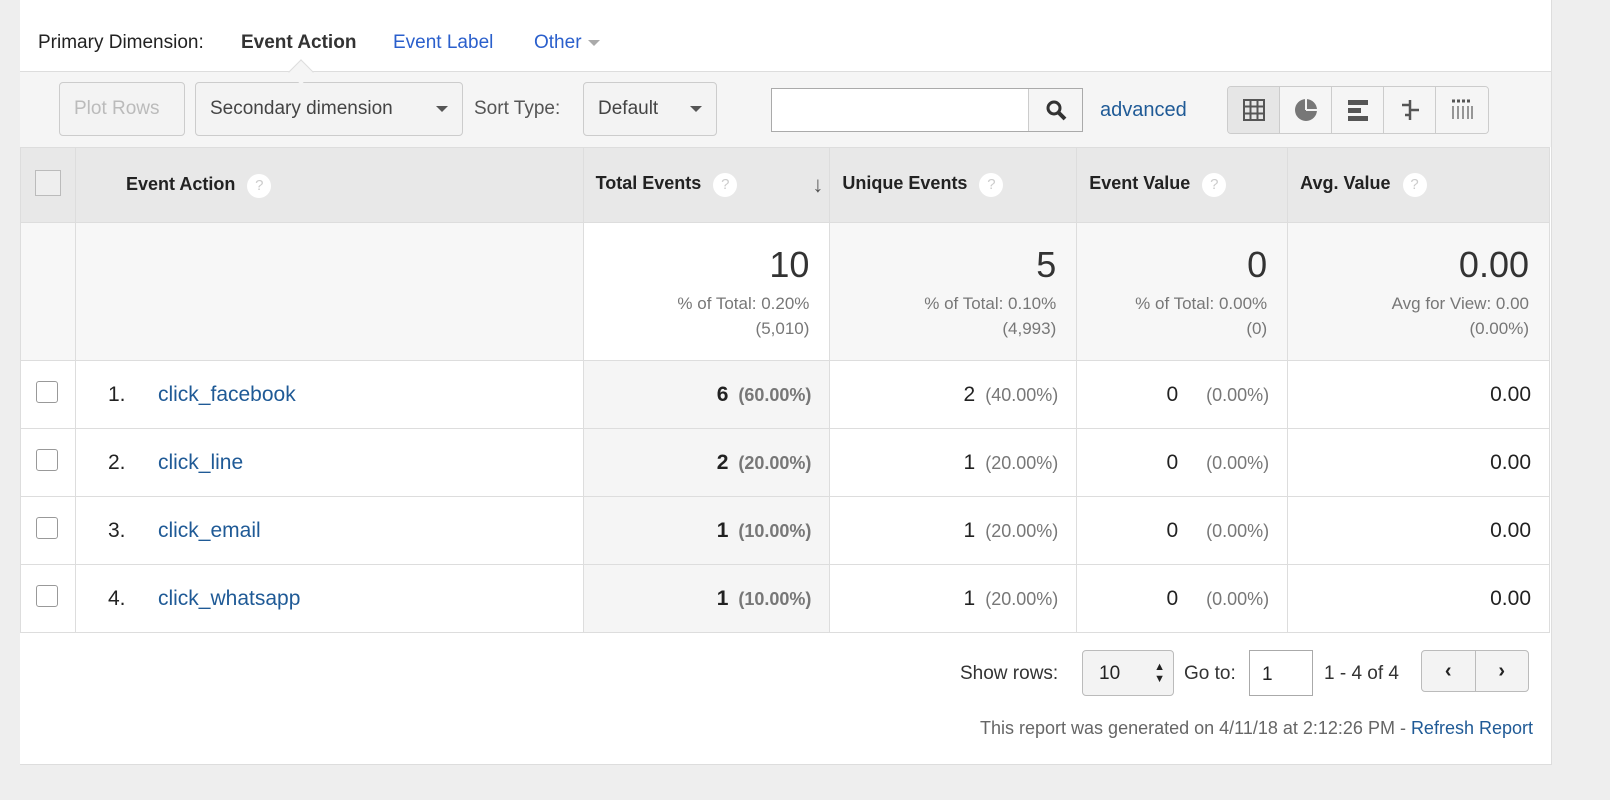 The height and width of the screenshot is (800, 1610). What do you see at coordinates (116, 462) in the screenshot?
I see `row-index: 2.` at bounding box center [116, 462].